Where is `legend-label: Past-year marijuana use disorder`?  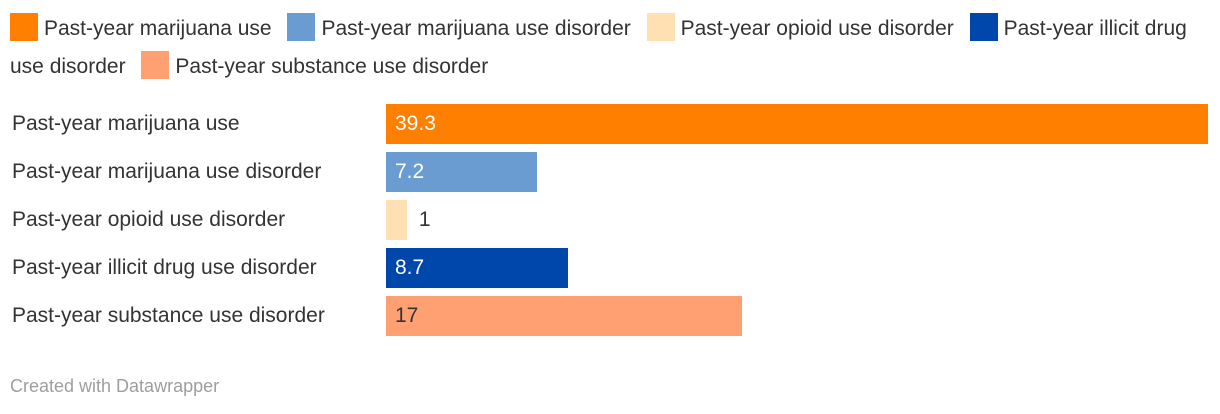
legend-label: Past-year marijuana use disorder is located at coordinates (476, 28).